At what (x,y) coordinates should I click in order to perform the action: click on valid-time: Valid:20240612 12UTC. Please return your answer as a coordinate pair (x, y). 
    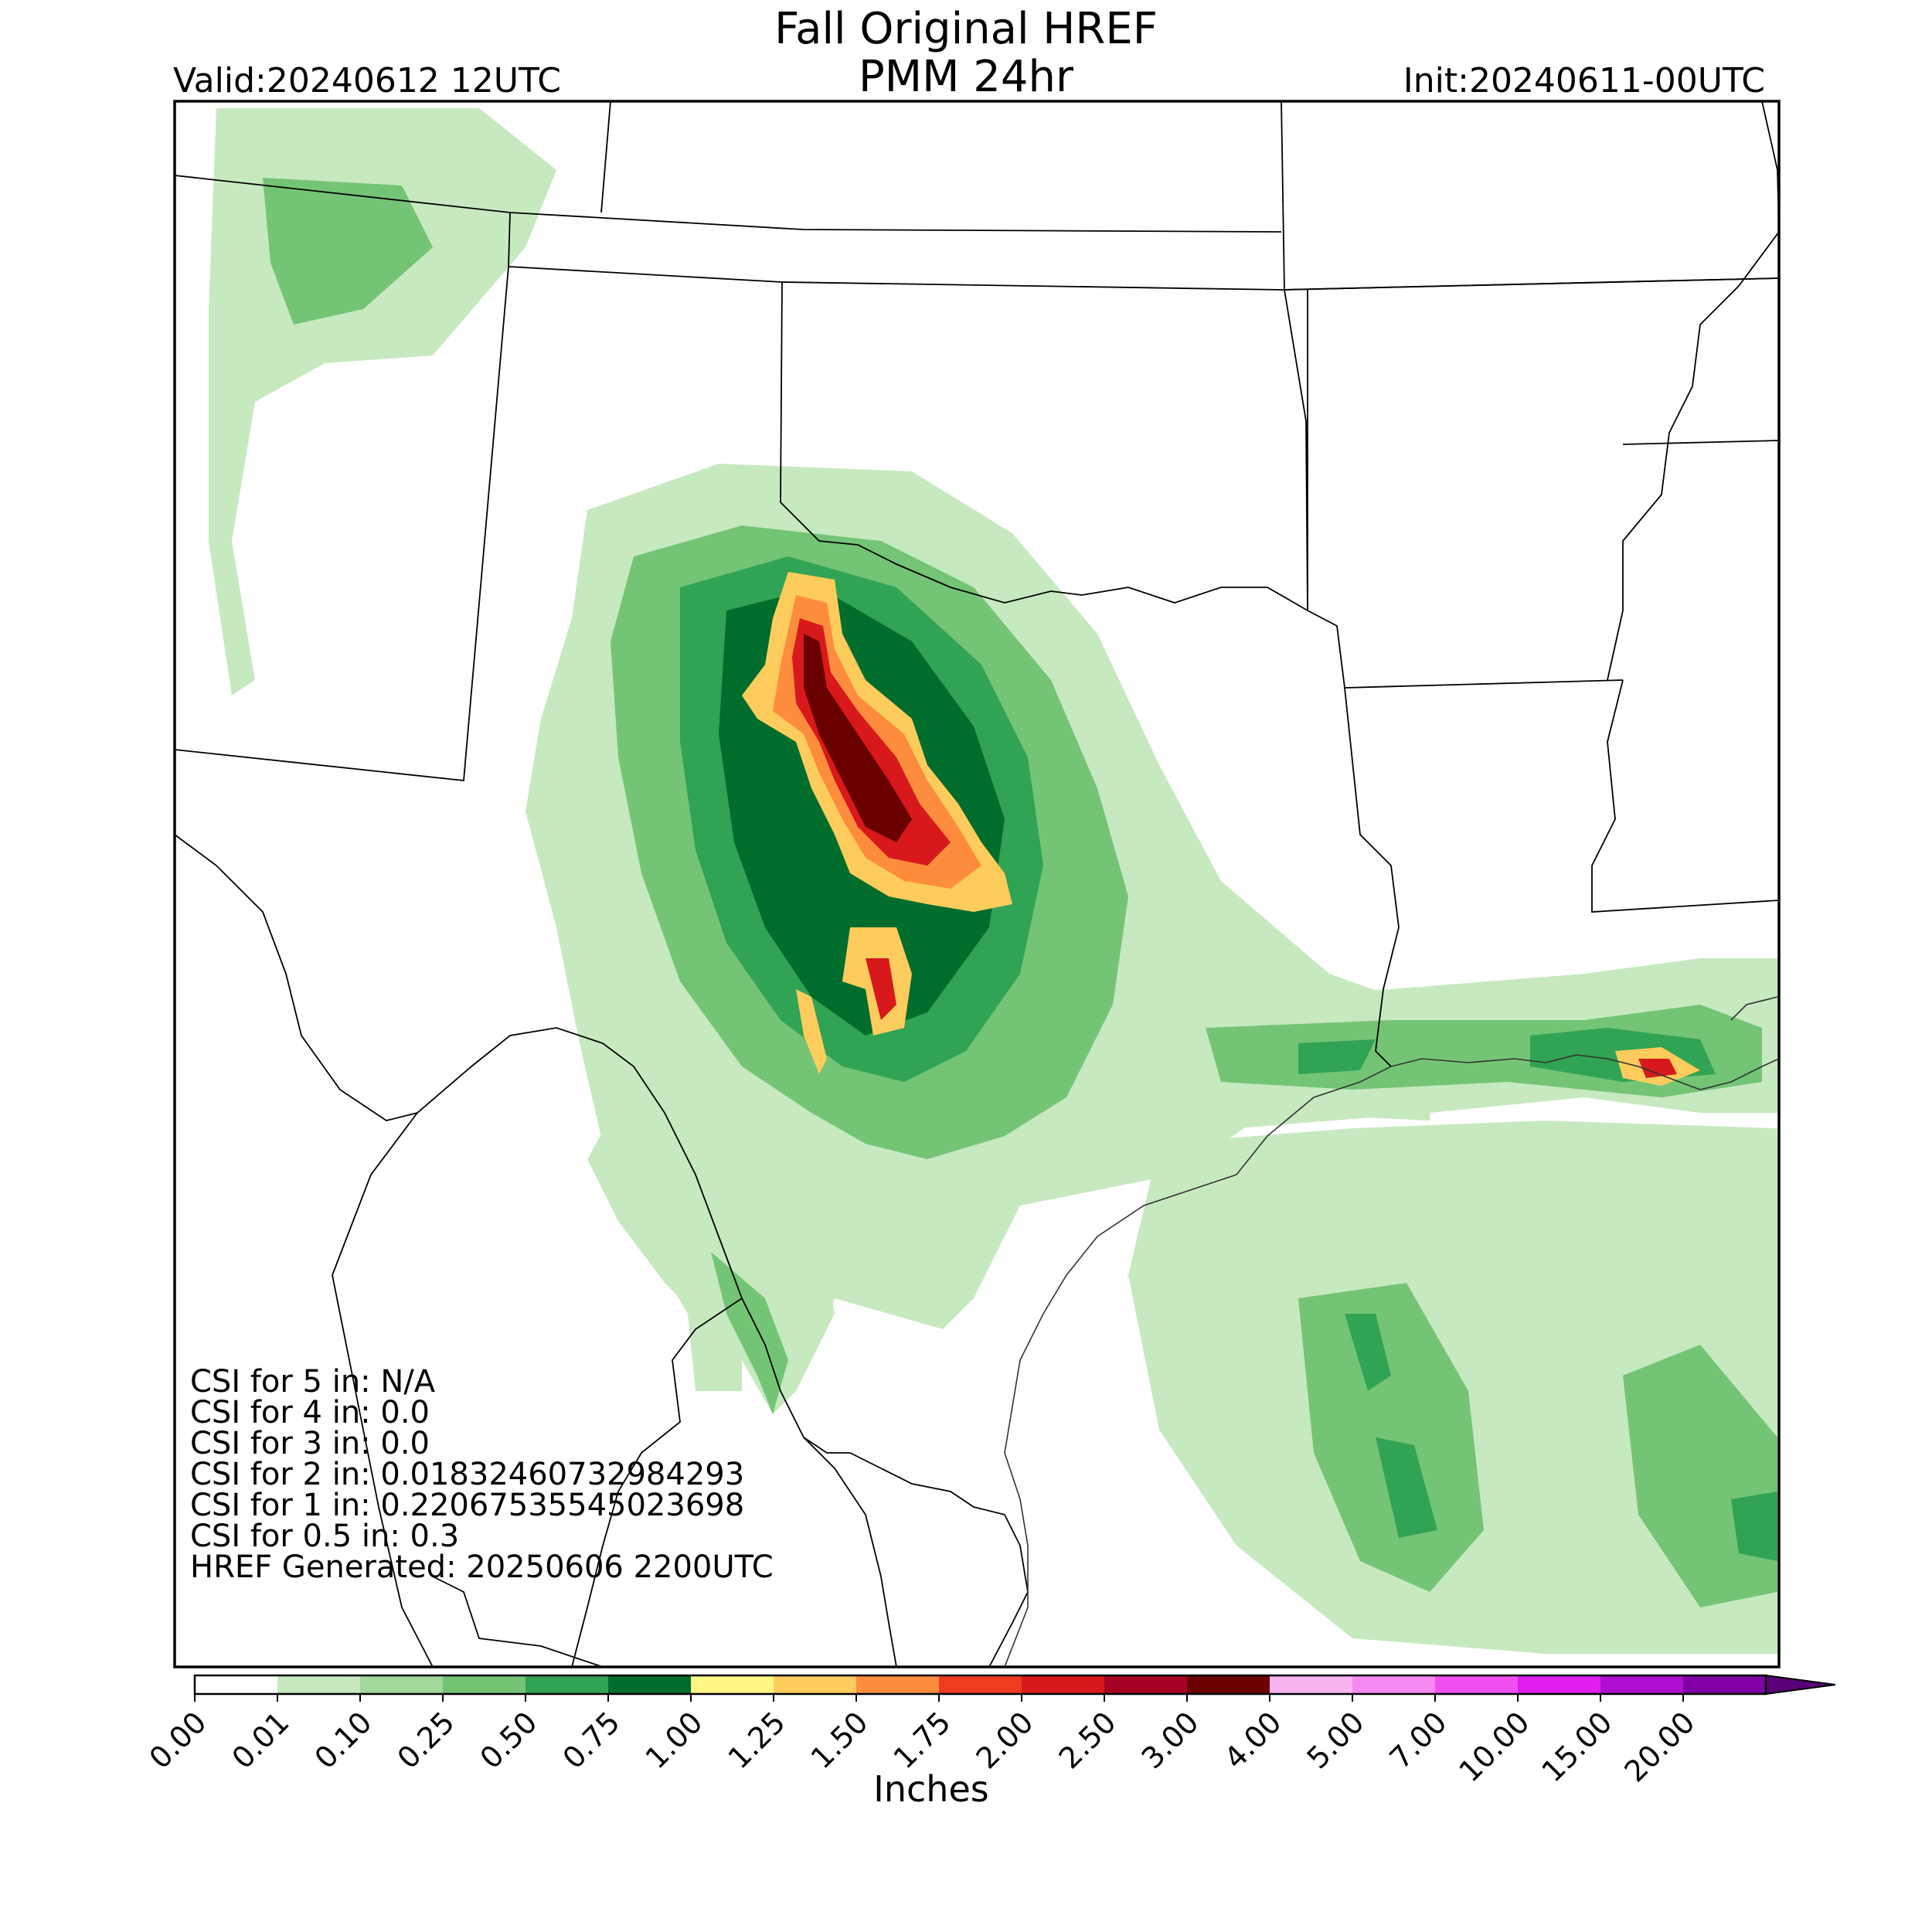
    Looking at the image, I should click on (367, 81).